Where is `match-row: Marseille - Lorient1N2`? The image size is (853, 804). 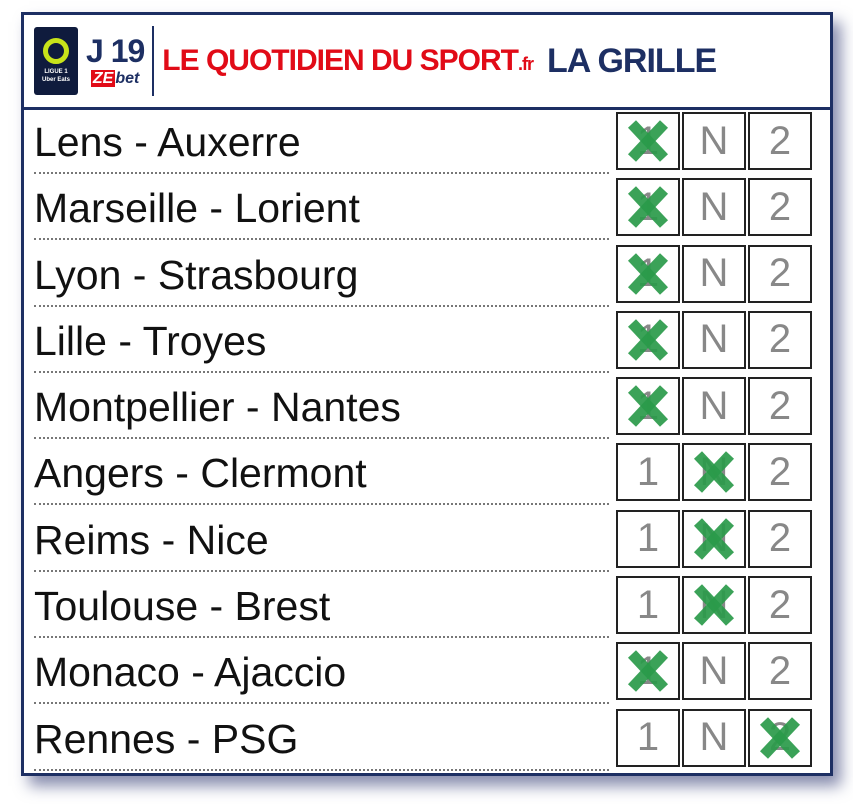
match-row: Marseille - Lorient1N2 is located at coordinates (427, 209).